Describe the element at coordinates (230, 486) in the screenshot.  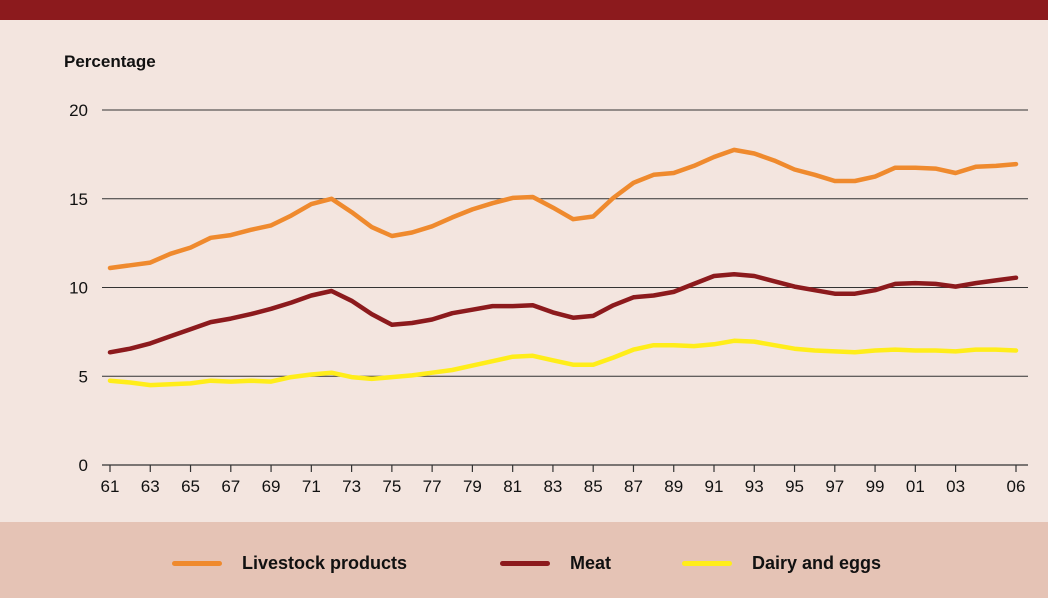
I see `x-tick-label: 67` at that location.